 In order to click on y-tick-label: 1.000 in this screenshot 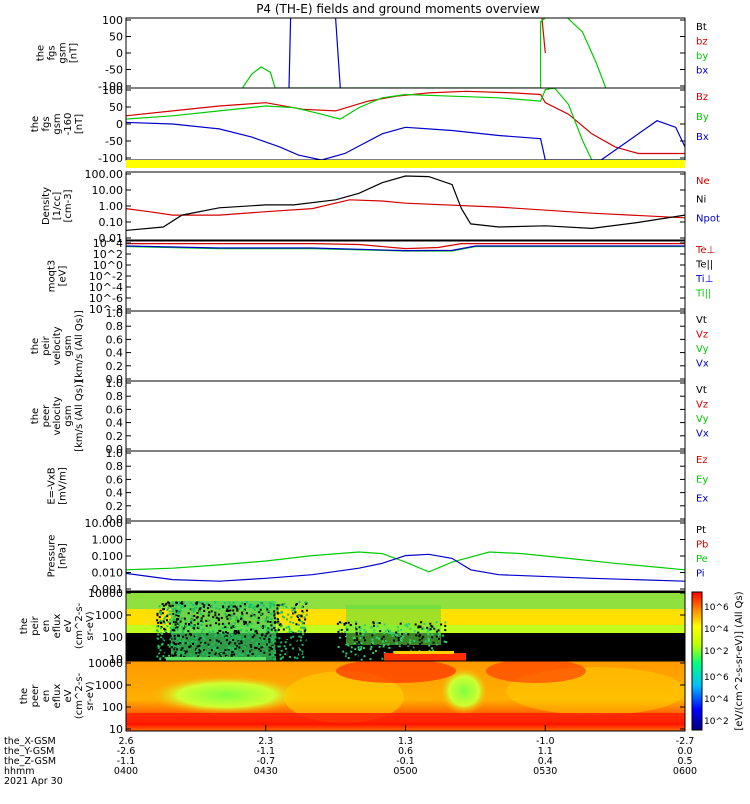, I will do `click(108, 540)`.